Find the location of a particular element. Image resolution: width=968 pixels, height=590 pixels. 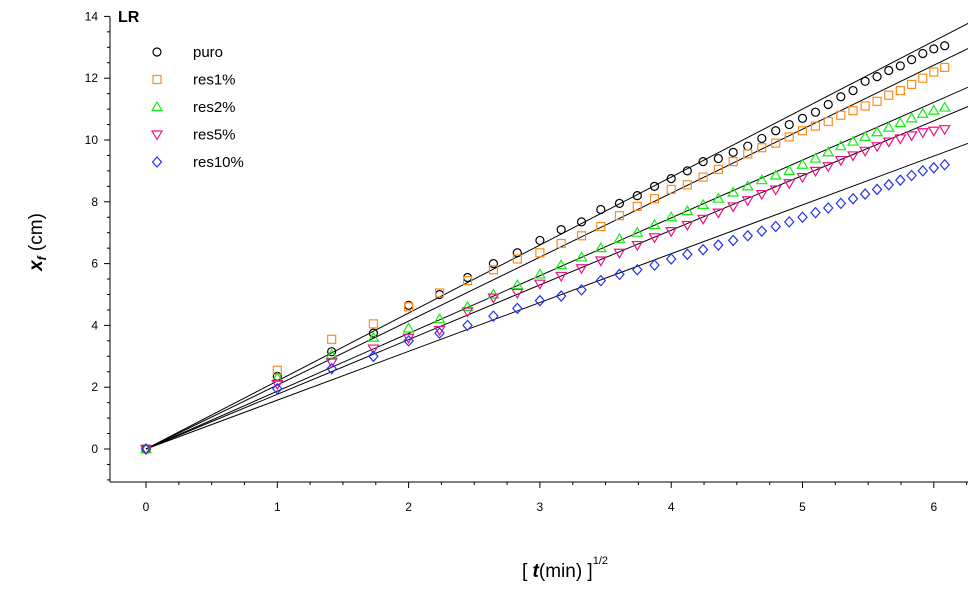

x-axis-title-var: t is located at coordinates (536, 571).